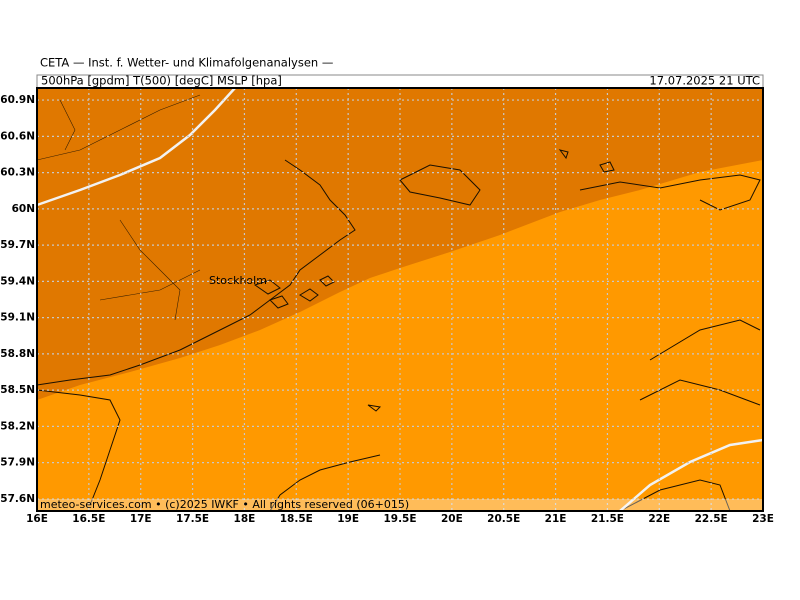 The image size is (800, 600). I want to click on lon-tick-label: 23E, so click(763, 519).